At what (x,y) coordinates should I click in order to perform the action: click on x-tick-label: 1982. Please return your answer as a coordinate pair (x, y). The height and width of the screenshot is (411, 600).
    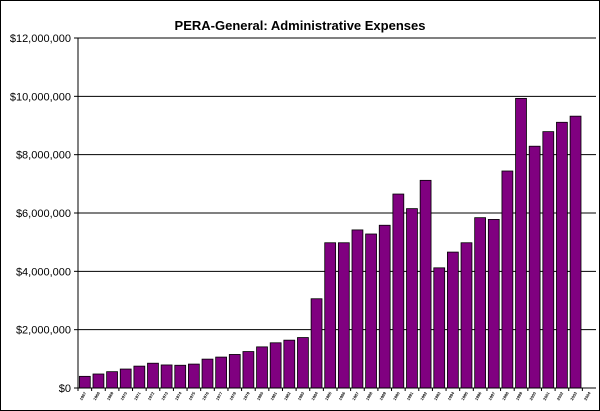
    Looking at the image, I should click on (287, 395).